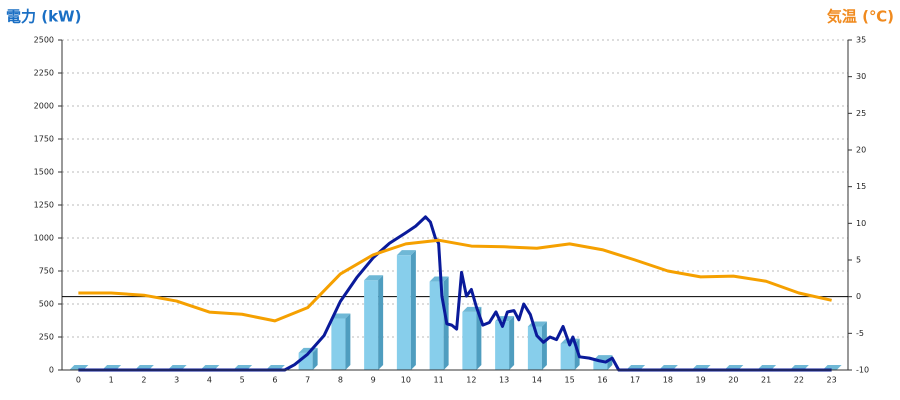 This screenshot has height=400, width=900. What do you see at coordinates (862, 370) in the screenshot?
I see `y2-tick-label: -10` at bounding box center [862, 370].